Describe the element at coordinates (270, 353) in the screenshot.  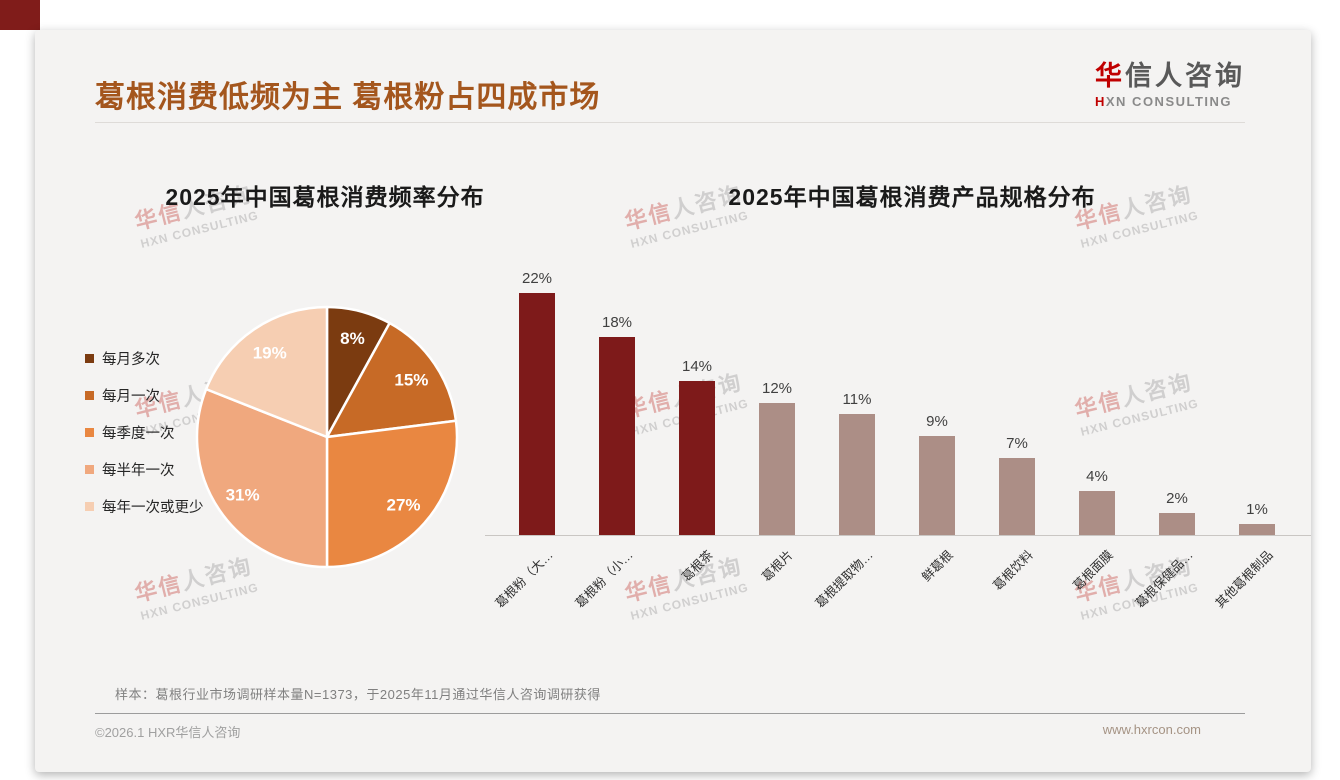
I see `pie-slice-label: 19%` at that location.